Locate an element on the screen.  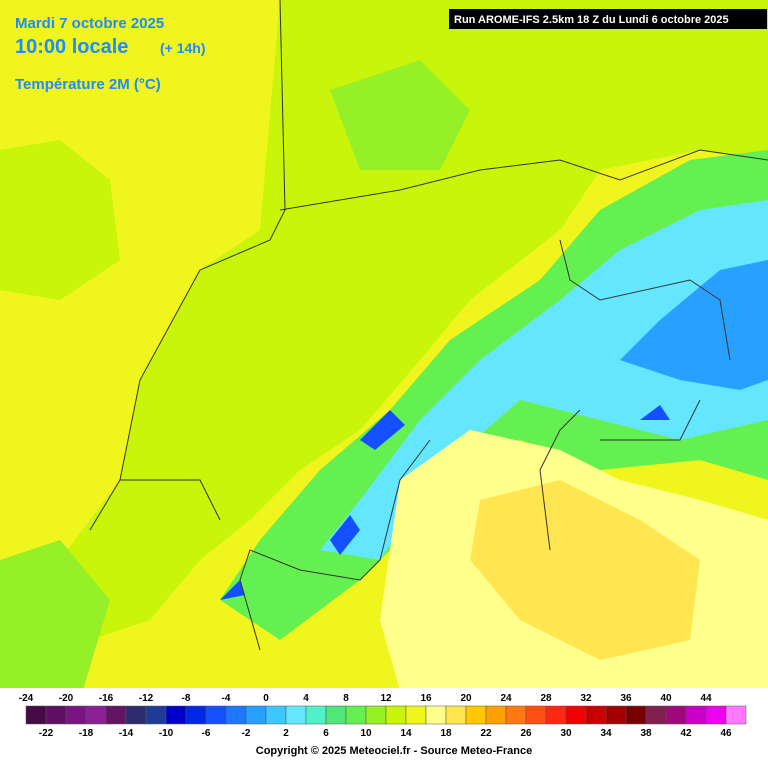
legend-label: 0 is located at coordinates (266, 698).